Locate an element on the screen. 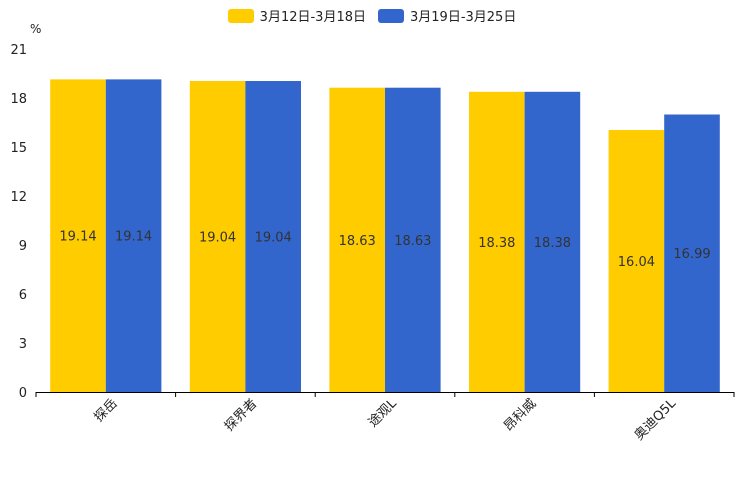 Image resolution: width=744 pixels, height=496 pixels. y-tick-label-7: 21 is located at coordinates (18, 50).